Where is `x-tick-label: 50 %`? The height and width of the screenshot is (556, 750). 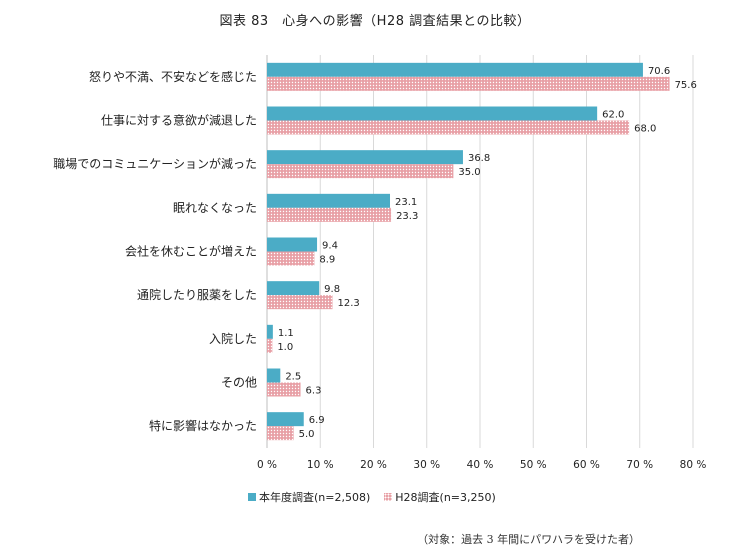
x-tick-label: 50 % is located at coordinates (533, 465).